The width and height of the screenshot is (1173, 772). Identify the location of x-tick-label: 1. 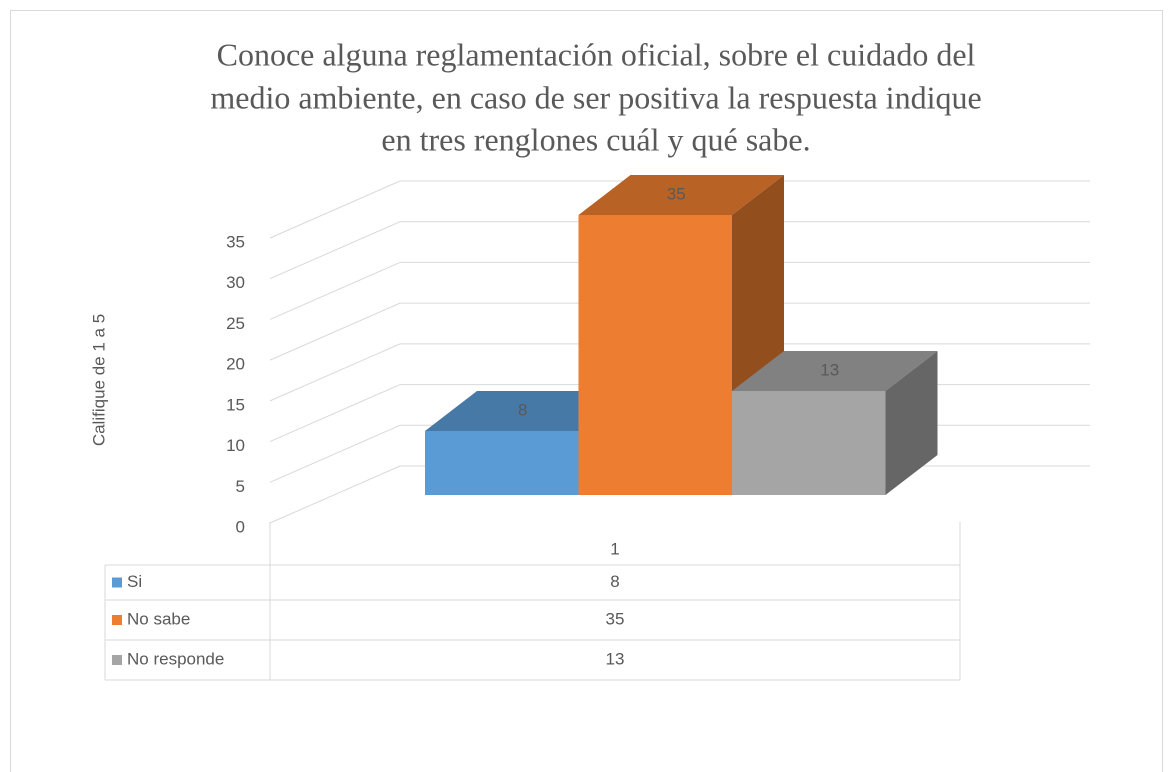
(614, 548).